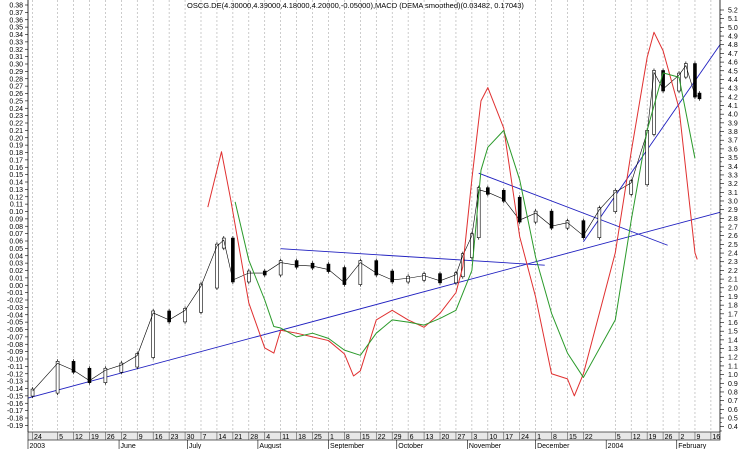 The width and height of the screenshot is (746, 454). I want to click on x-tick-label: 26, so click(669, 437).